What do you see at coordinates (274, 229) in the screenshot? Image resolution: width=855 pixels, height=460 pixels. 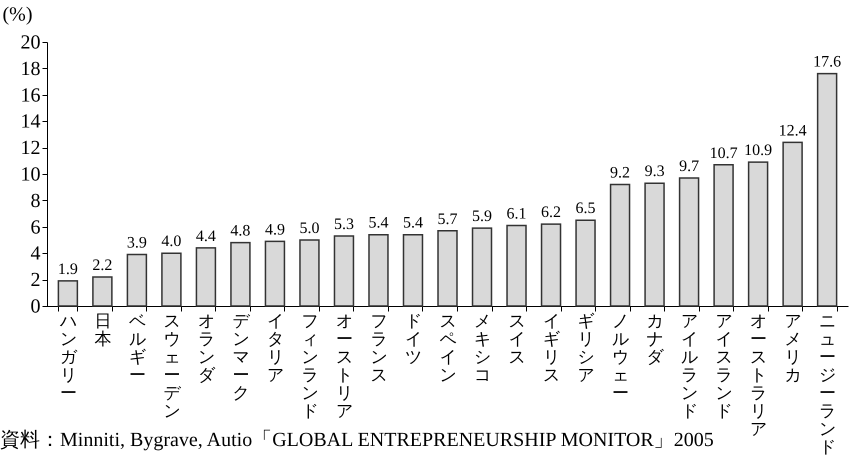 I see `data-label: 4.9` at bounding box center [274, 229].